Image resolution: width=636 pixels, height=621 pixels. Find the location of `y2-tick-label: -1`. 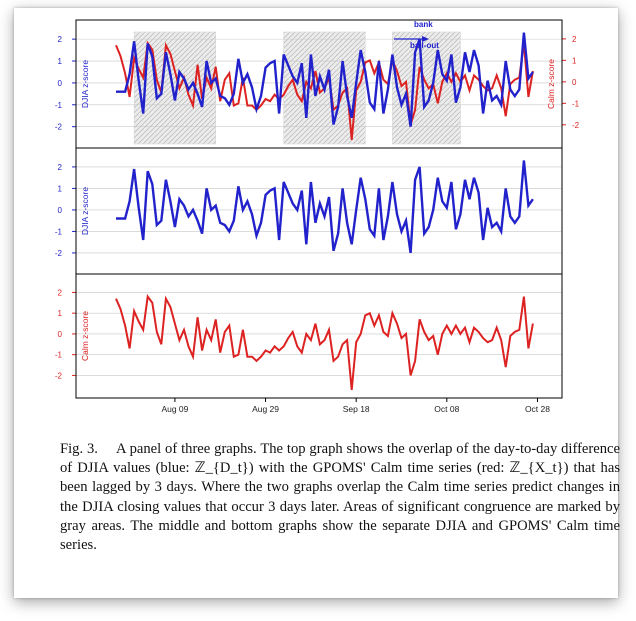

y2-tick-label: -1 is located at coordinates (576, 103).